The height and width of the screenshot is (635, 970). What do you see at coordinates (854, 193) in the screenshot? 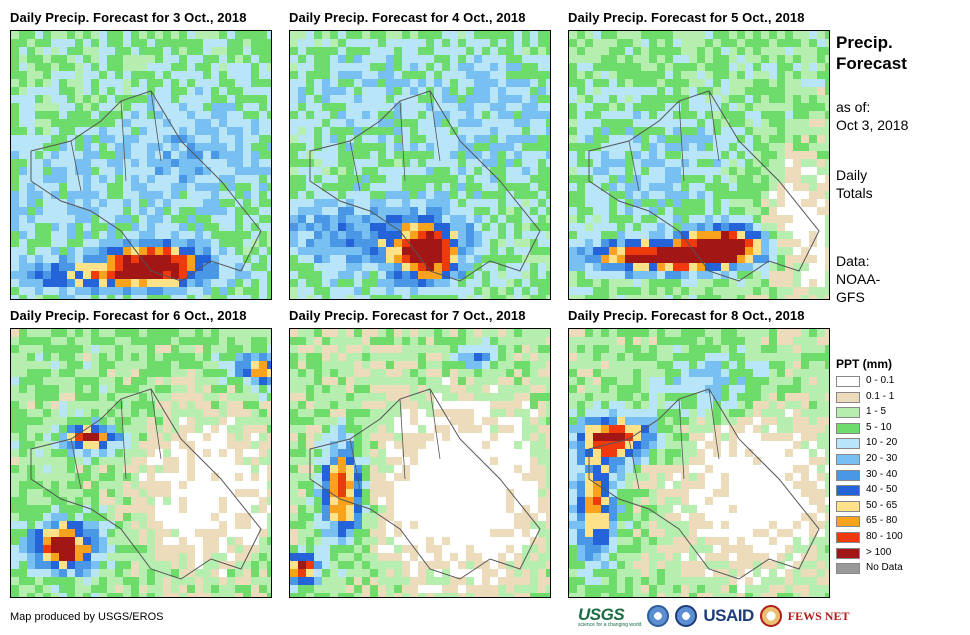
I see `totals-line2: Totals` at bounding box center [854, 193].